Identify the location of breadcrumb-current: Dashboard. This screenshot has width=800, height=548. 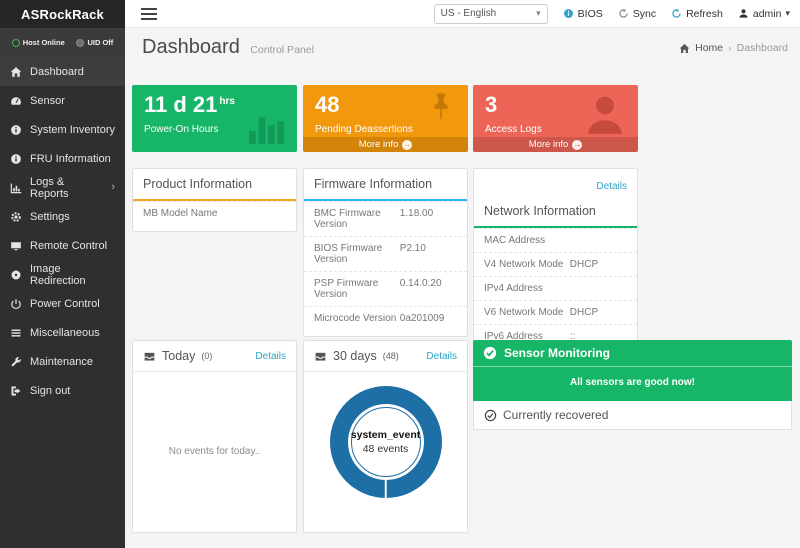
(762, 48).